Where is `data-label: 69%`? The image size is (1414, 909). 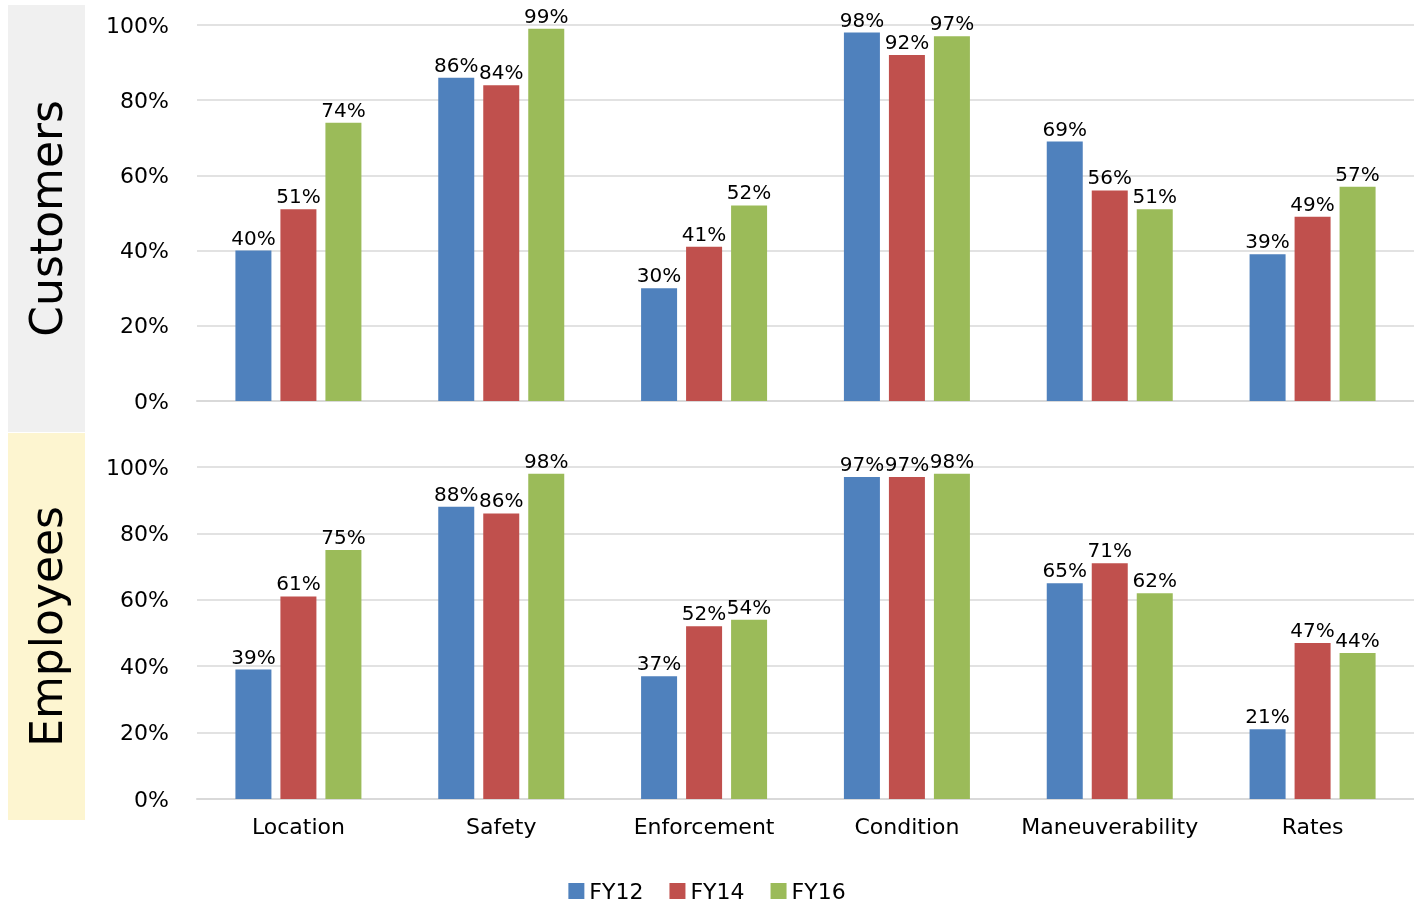
data-label: 69% is located at coordinates (1064, 128).